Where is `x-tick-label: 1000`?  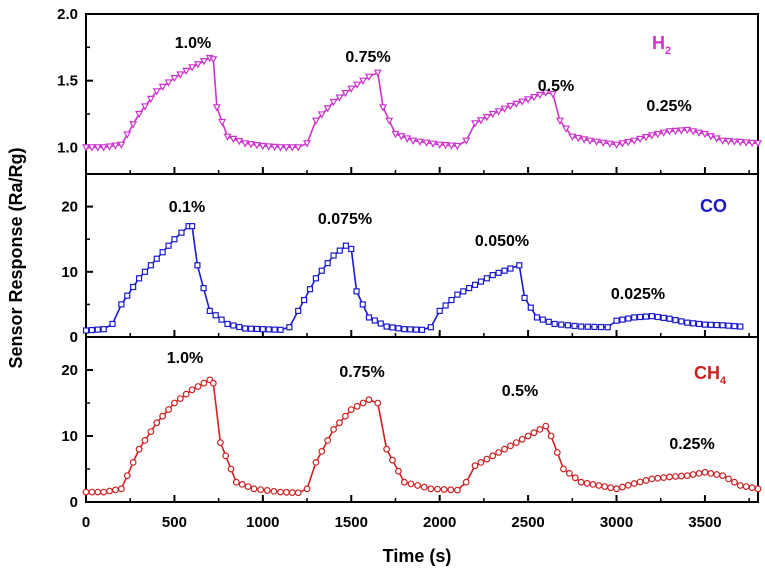 x-tick-label: 1000 is located at coordinates (262, 522).